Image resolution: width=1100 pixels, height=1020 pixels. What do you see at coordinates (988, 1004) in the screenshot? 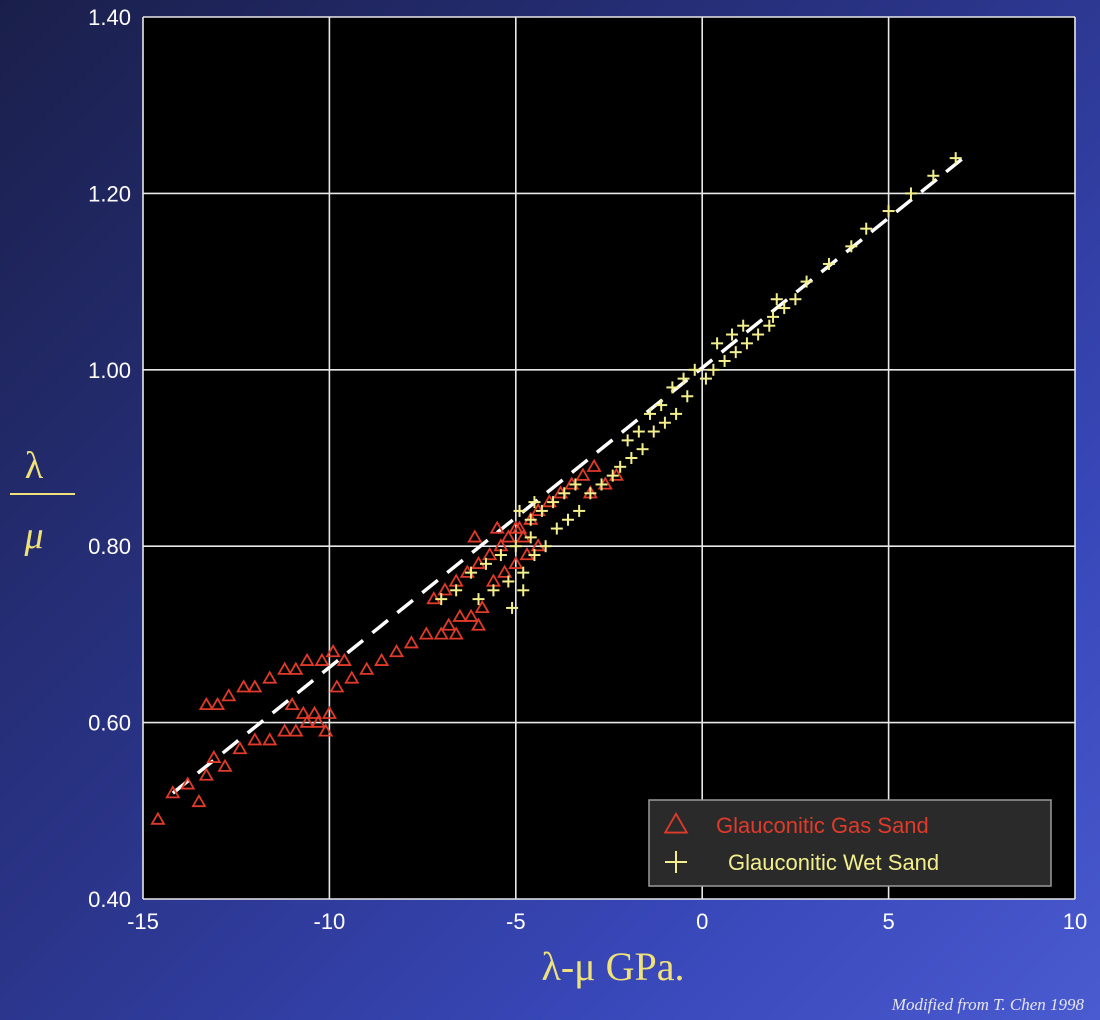
I see `credit-text: Modified from T. Chen 1998` at bounding box center [988, 1004].